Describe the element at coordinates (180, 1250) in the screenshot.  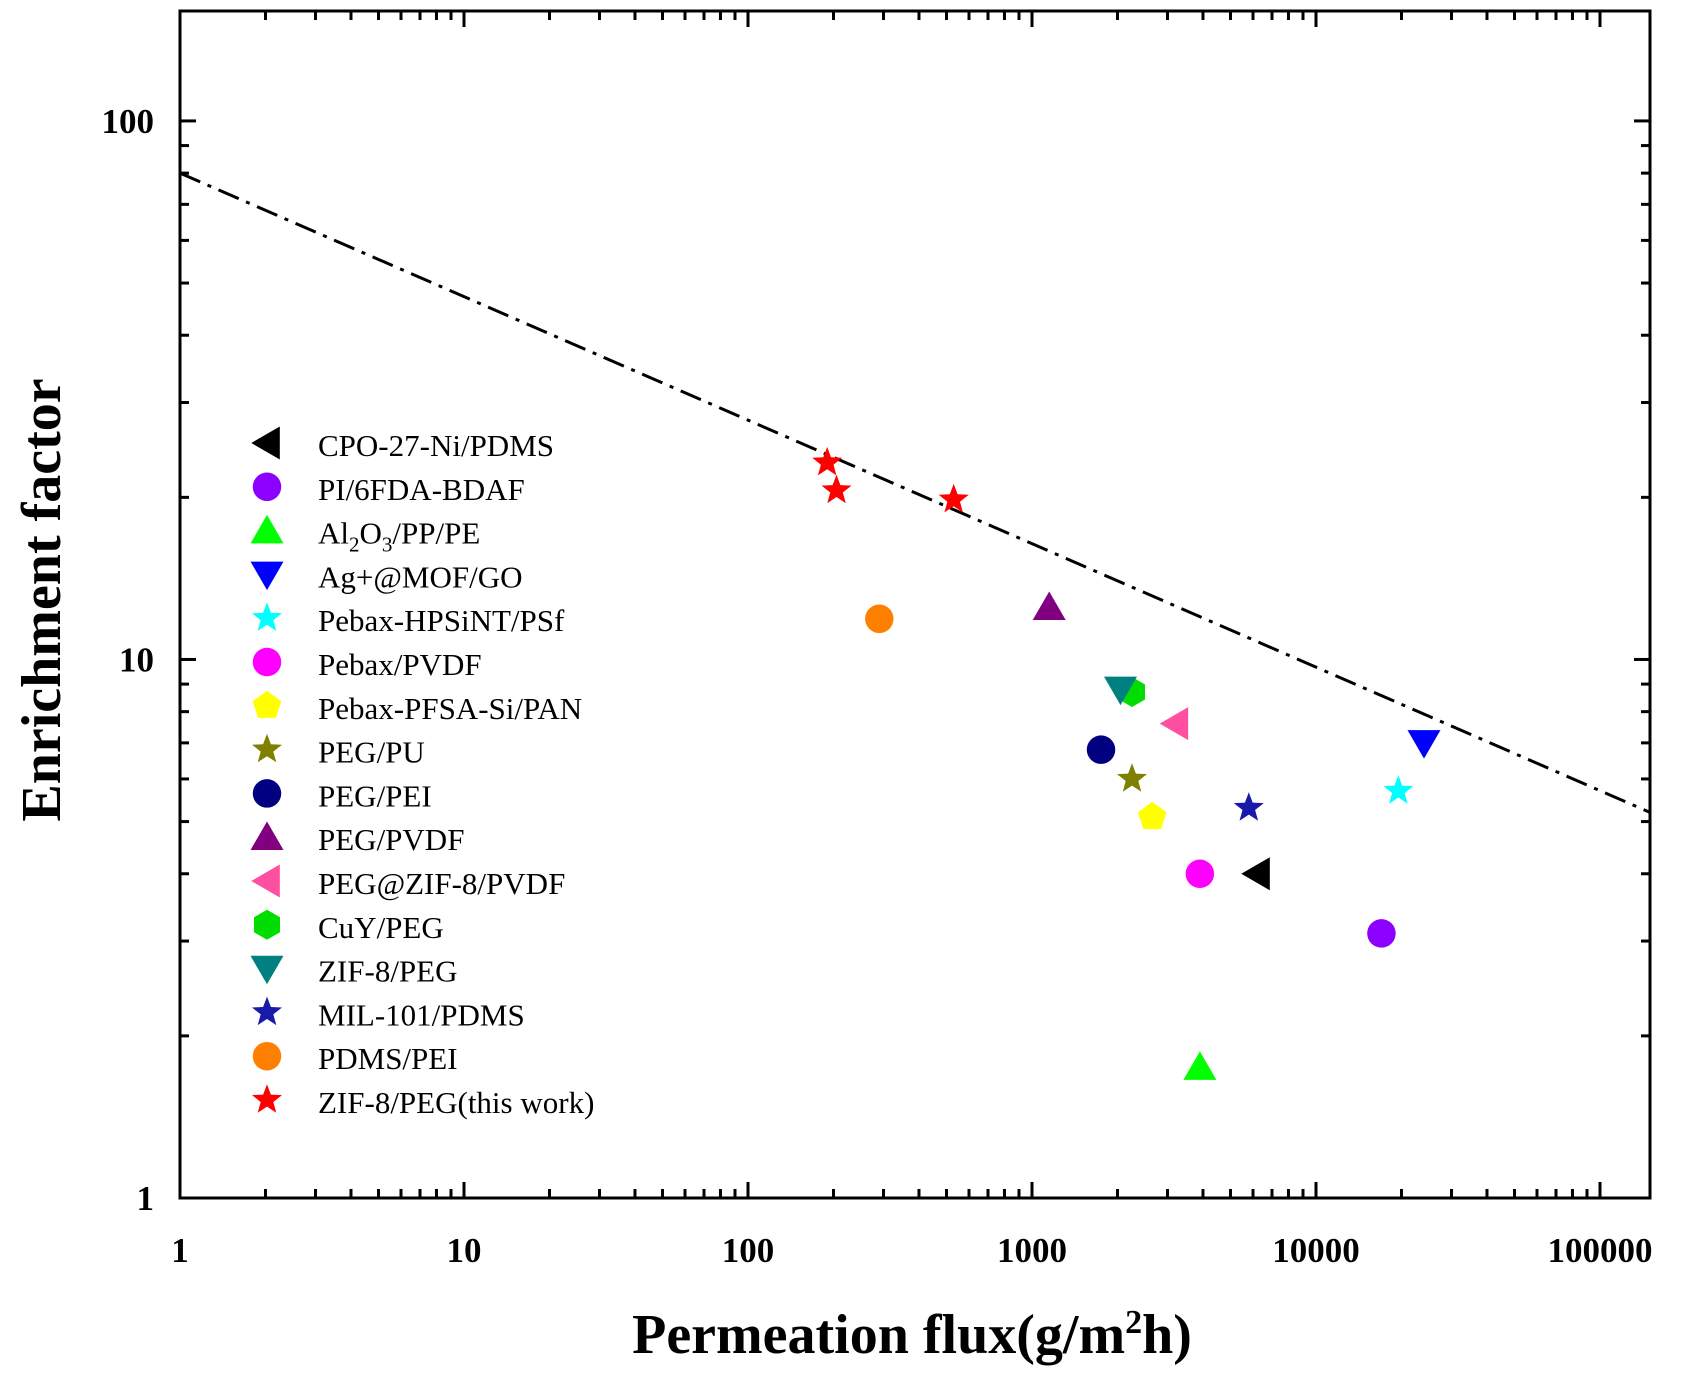
I see `x-tick-label: 1` at that location.